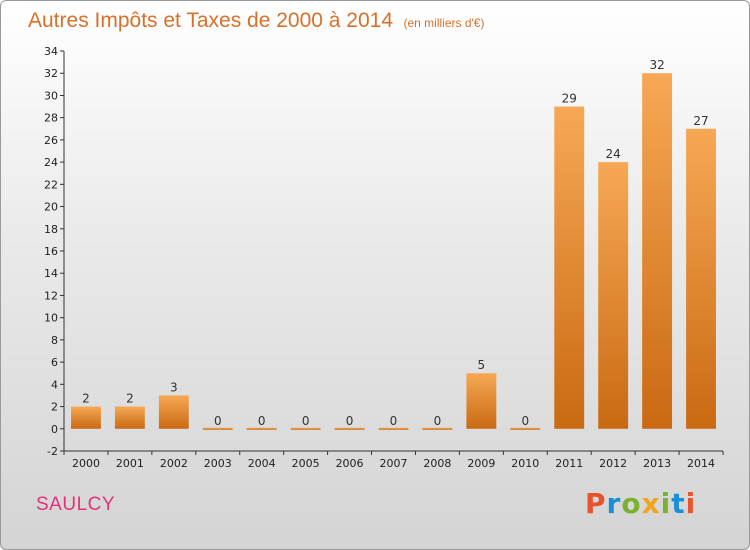  What do you see at coordinates (569, 99) in the screenshot?
I see `data-label-2011: 29` at bounding box center [569, 99].